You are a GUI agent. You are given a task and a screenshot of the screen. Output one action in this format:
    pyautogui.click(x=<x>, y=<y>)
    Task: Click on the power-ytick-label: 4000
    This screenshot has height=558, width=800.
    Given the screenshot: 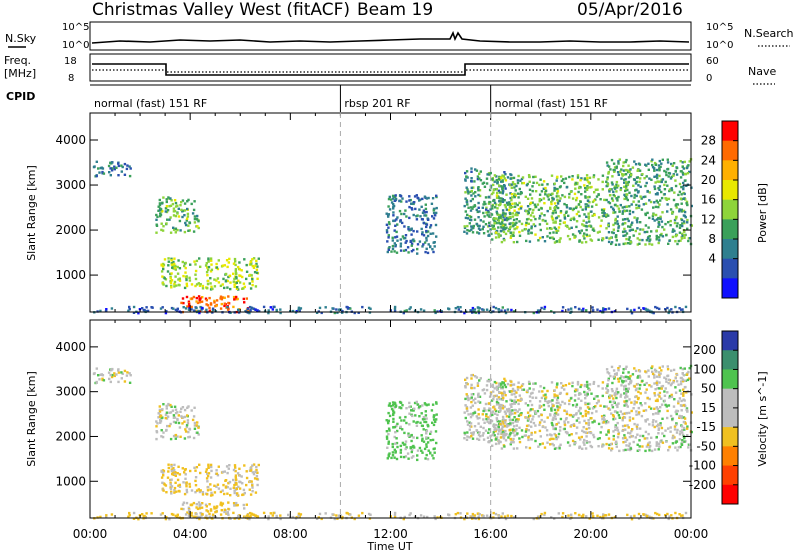 What is the action you would take?
    pyautogui.click(x=70, y=140)
    